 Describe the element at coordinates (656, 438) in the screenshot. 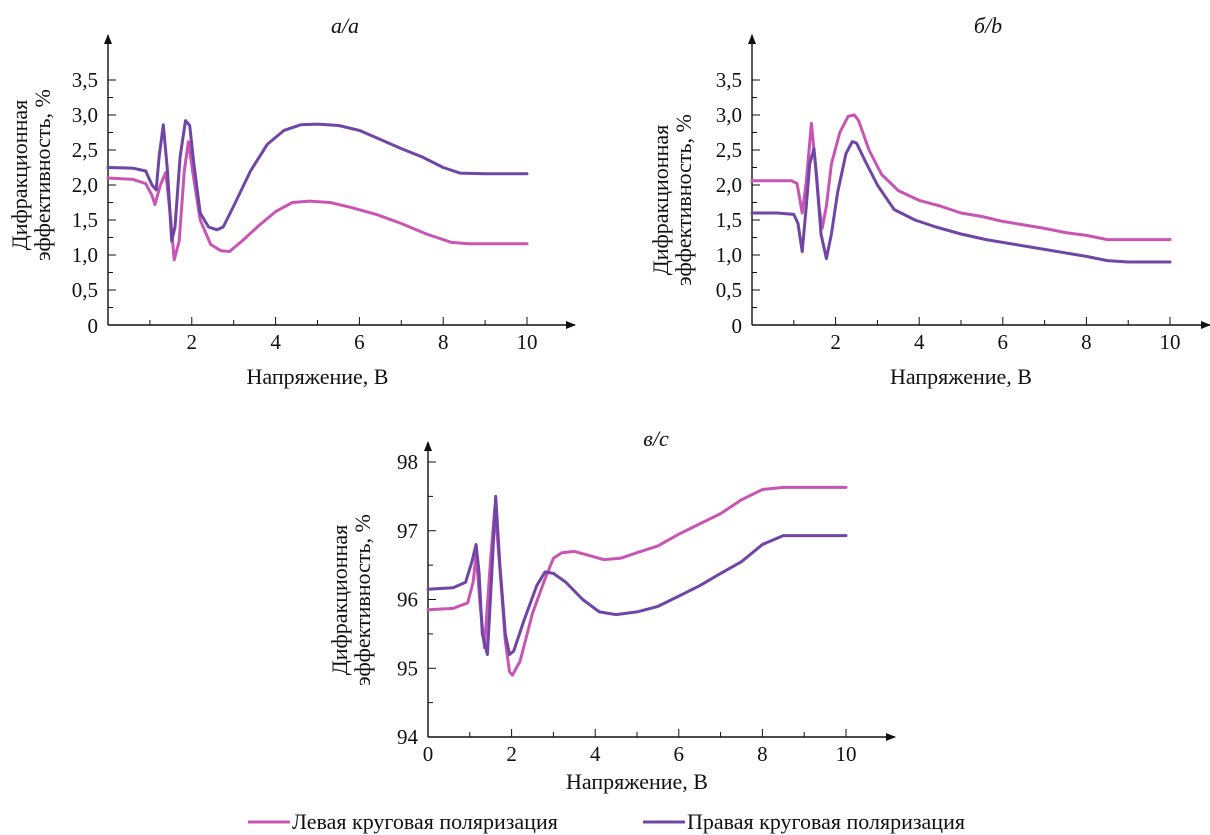

I see `panel-title: в/c` at that location.